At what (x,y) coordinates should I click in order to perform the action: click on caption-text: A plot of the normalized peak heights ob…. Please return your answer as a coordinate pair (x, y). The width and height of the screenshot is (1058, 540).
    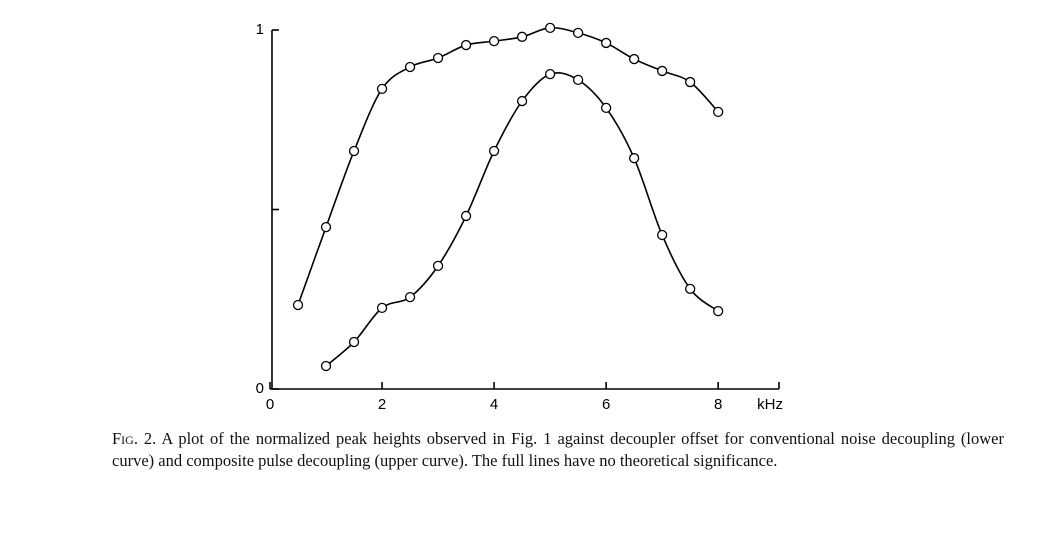
    Looking at the image, I should click on (558, 449).